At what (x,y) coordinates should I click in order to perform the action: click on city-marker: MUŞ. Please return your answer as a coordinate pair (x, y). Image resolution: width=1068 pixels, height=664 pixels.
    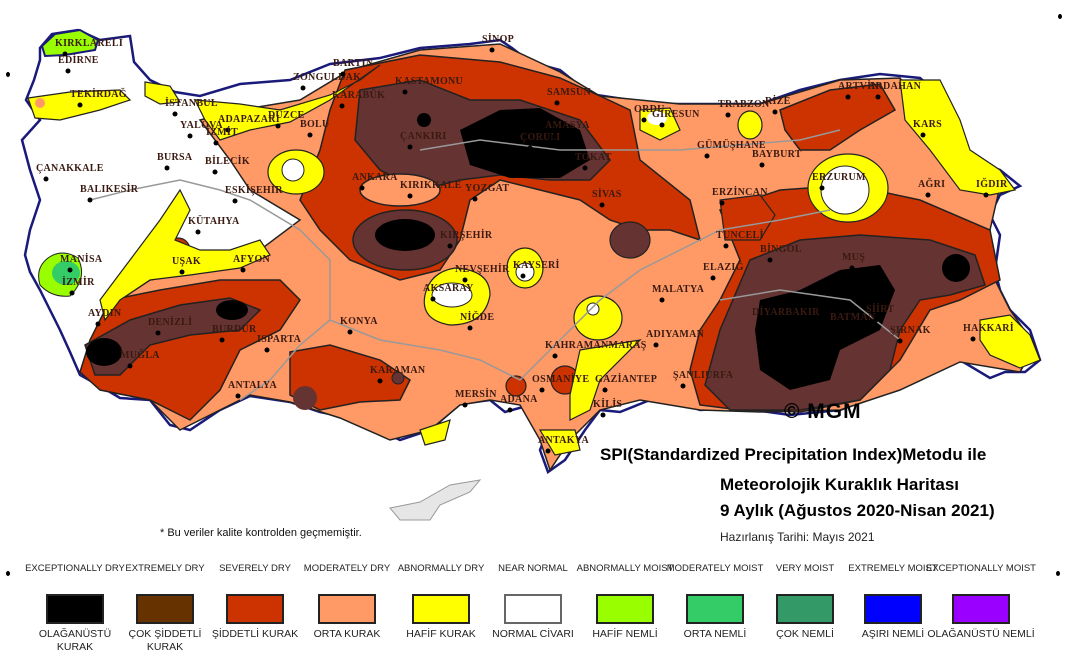
    Looking at the image, I should click on (853, 261).